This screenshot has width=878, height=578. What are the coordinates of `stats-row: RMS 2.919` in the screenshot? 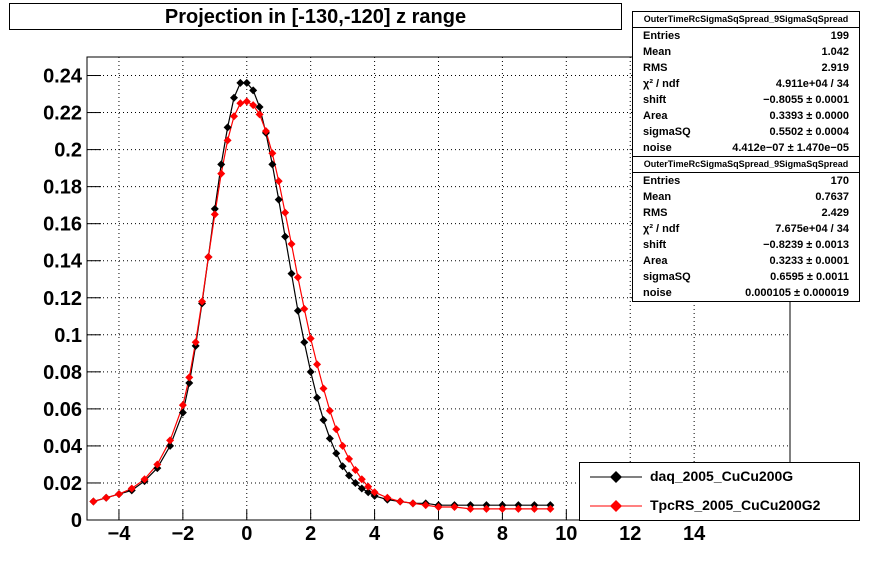 It's located at (746, 68).